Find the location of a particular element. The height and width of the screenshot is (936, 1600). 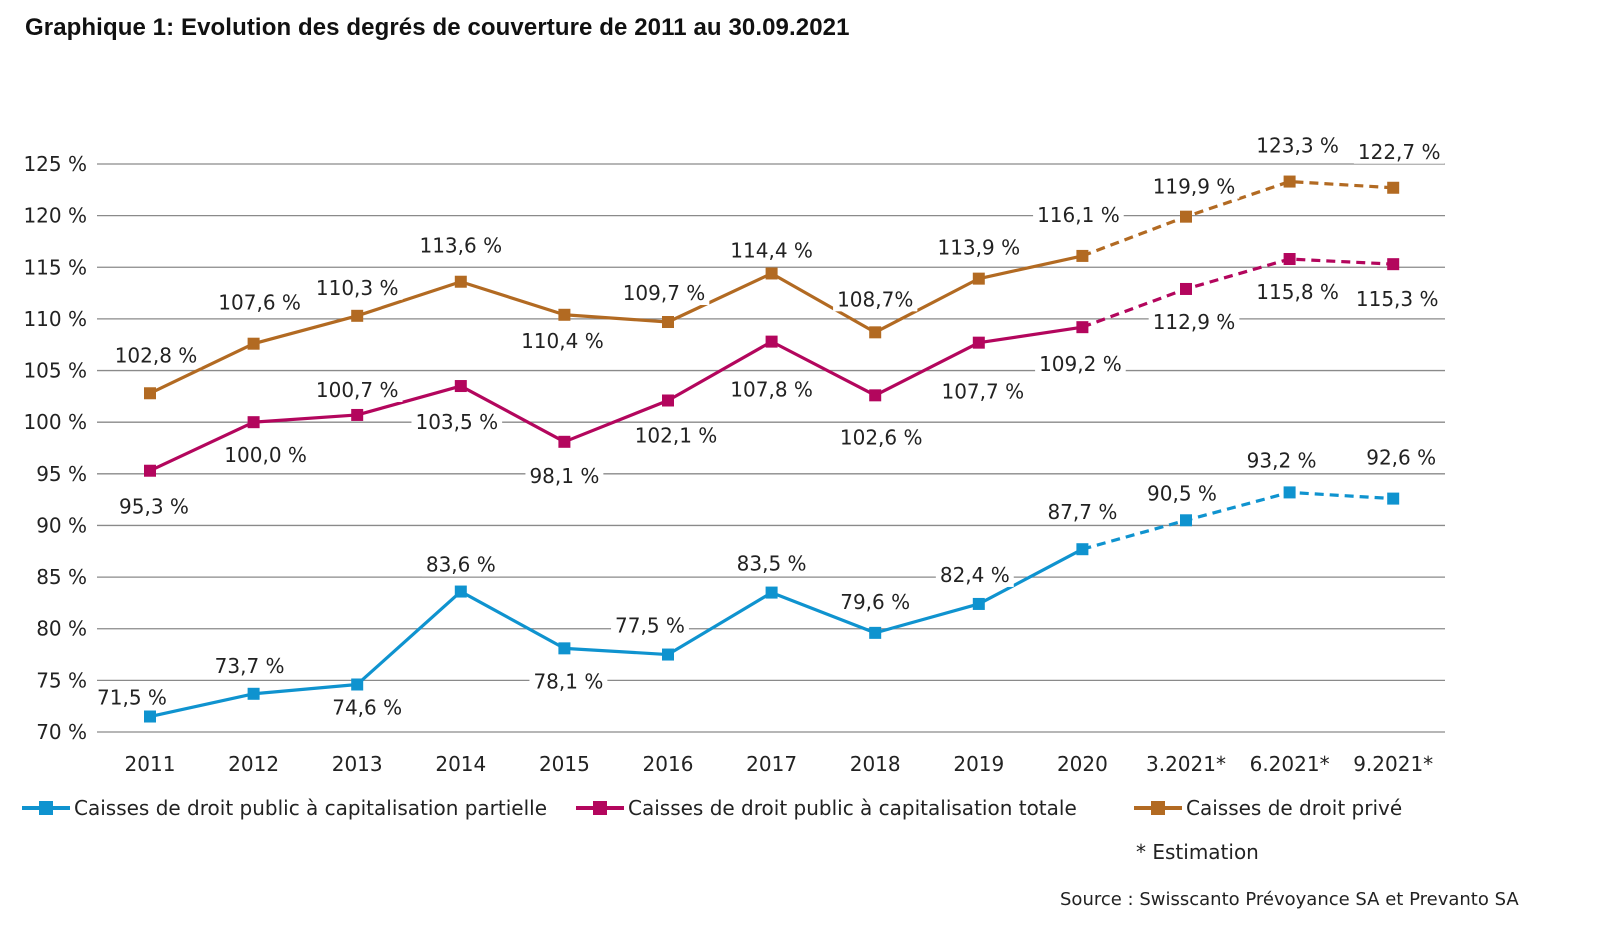

y-tick-label: 75 % is located at coordinates (61, 680).